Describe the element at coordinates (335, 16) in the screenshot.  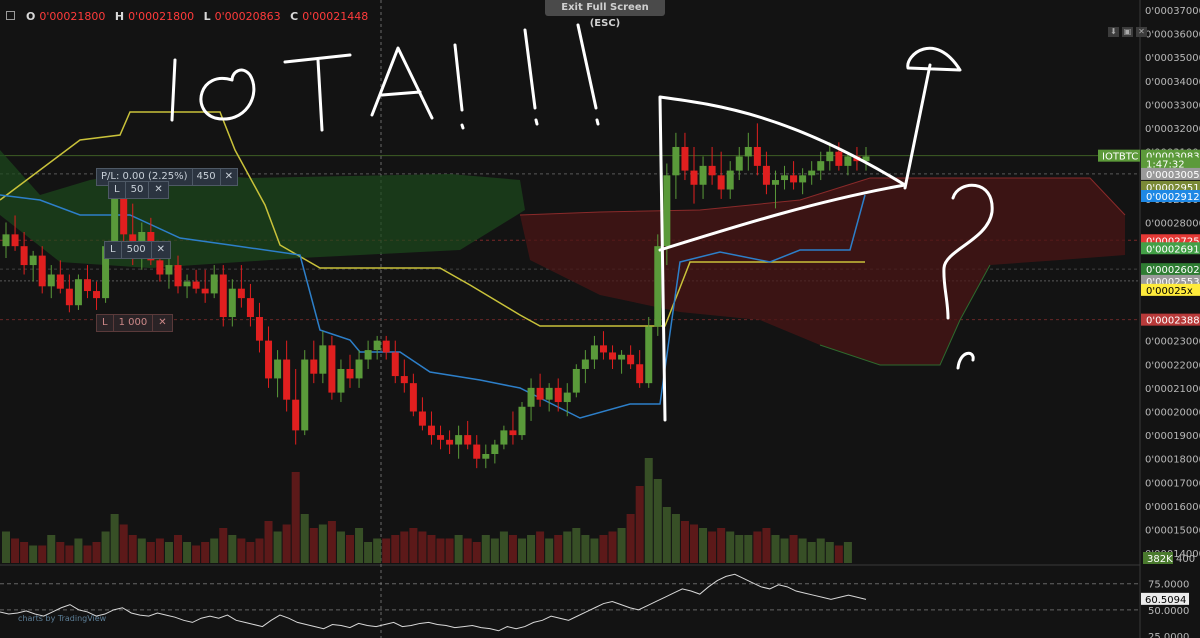
I see `ohlc-c-value: 0'00021448` at that location.